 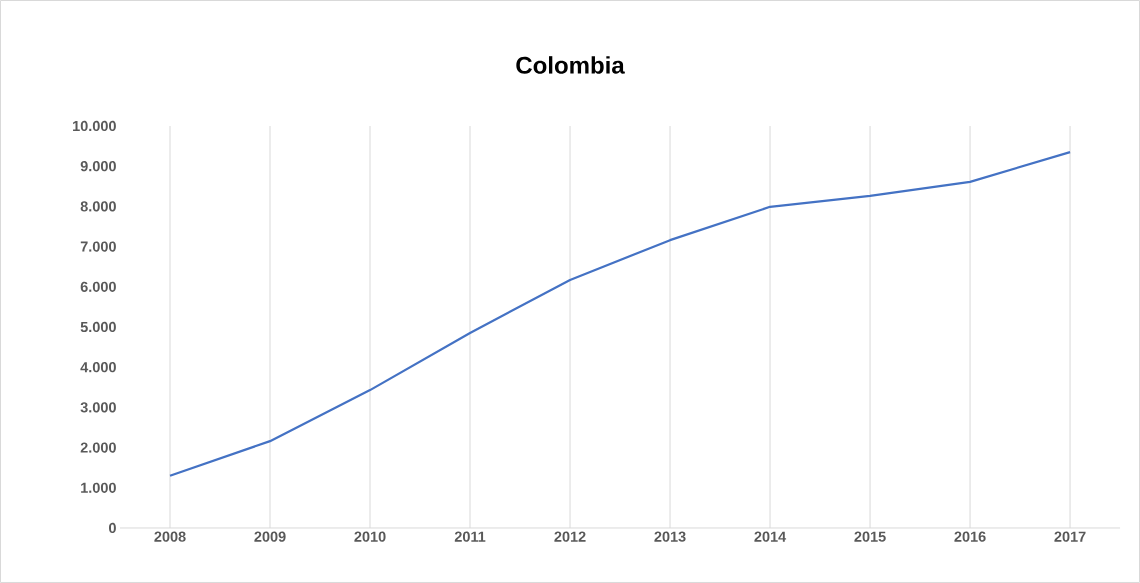 I want to click on y-tick-label: 2.000, so click(x=98, y=447).